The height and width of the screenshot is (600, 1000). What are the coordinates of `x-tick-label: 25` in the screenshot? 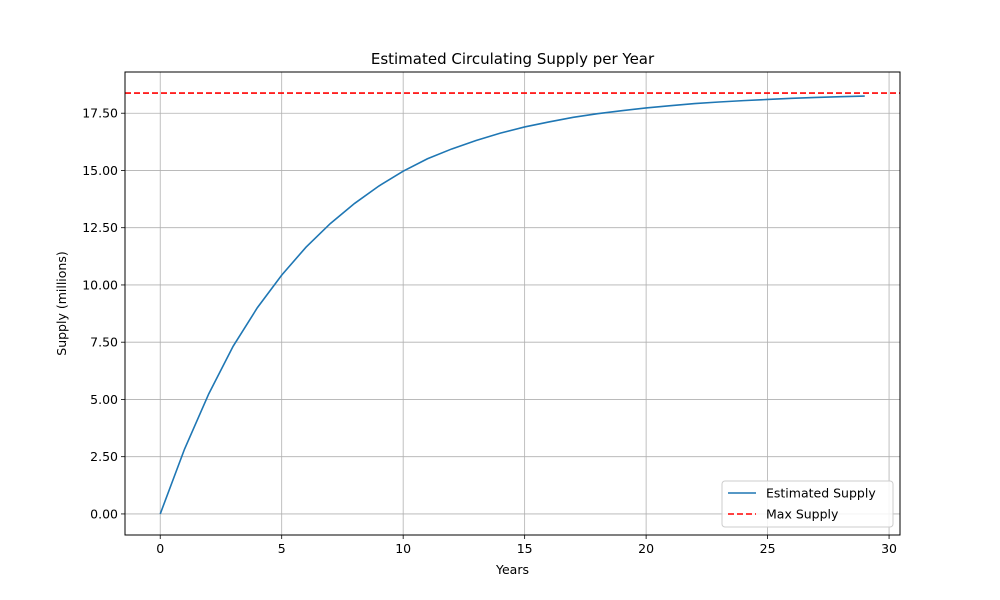 It's located at (768, 548).